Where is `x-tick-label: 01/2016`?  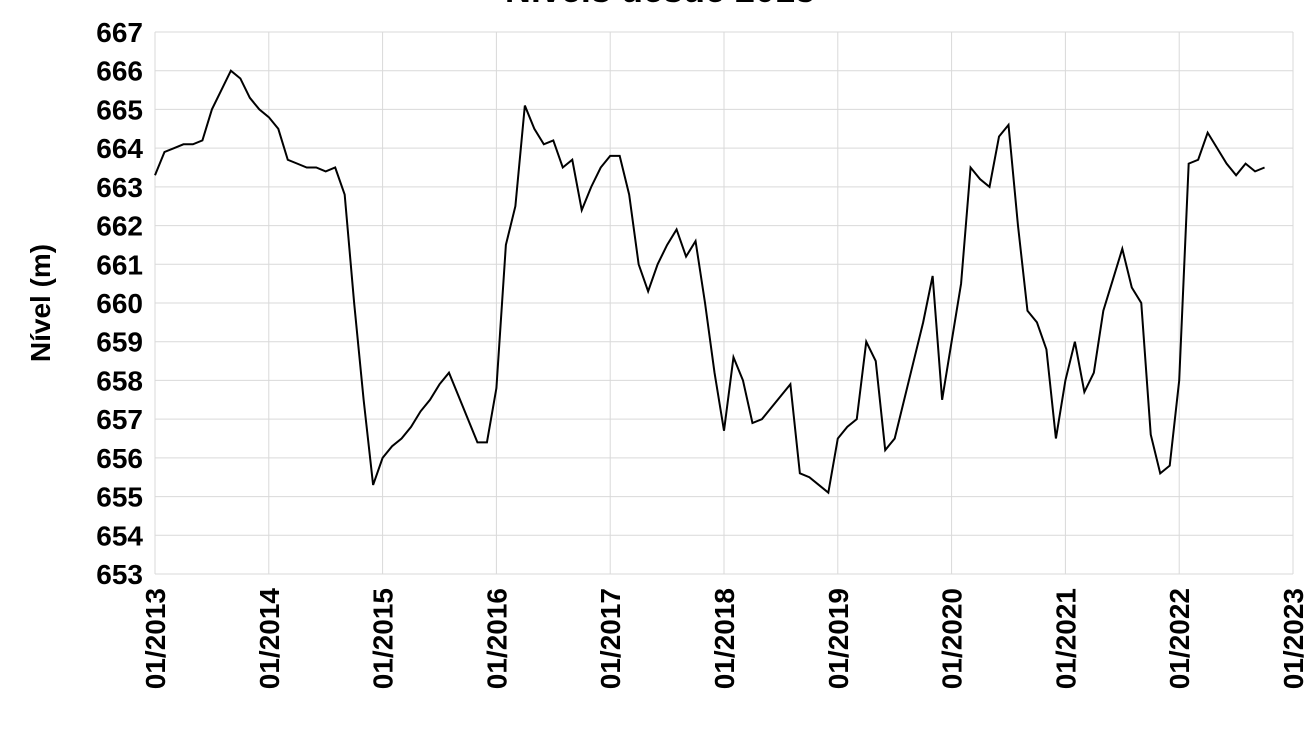
x-tick-label: 01/2016 is located at coordinates (496, 638).